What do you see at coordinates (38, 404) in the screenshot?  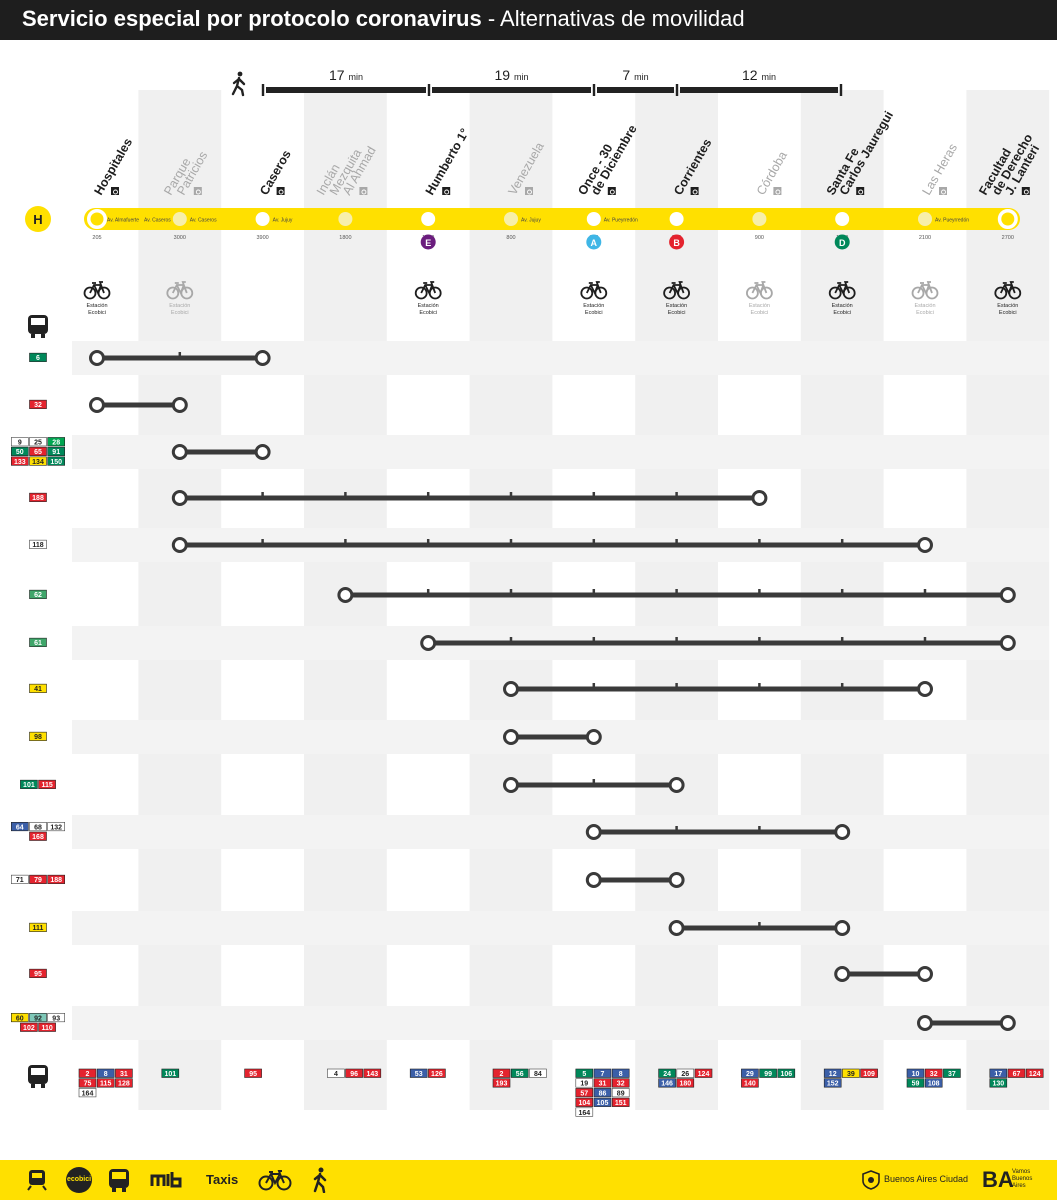 I see `route-1-bus-badge` at bounding box center [38, 404].